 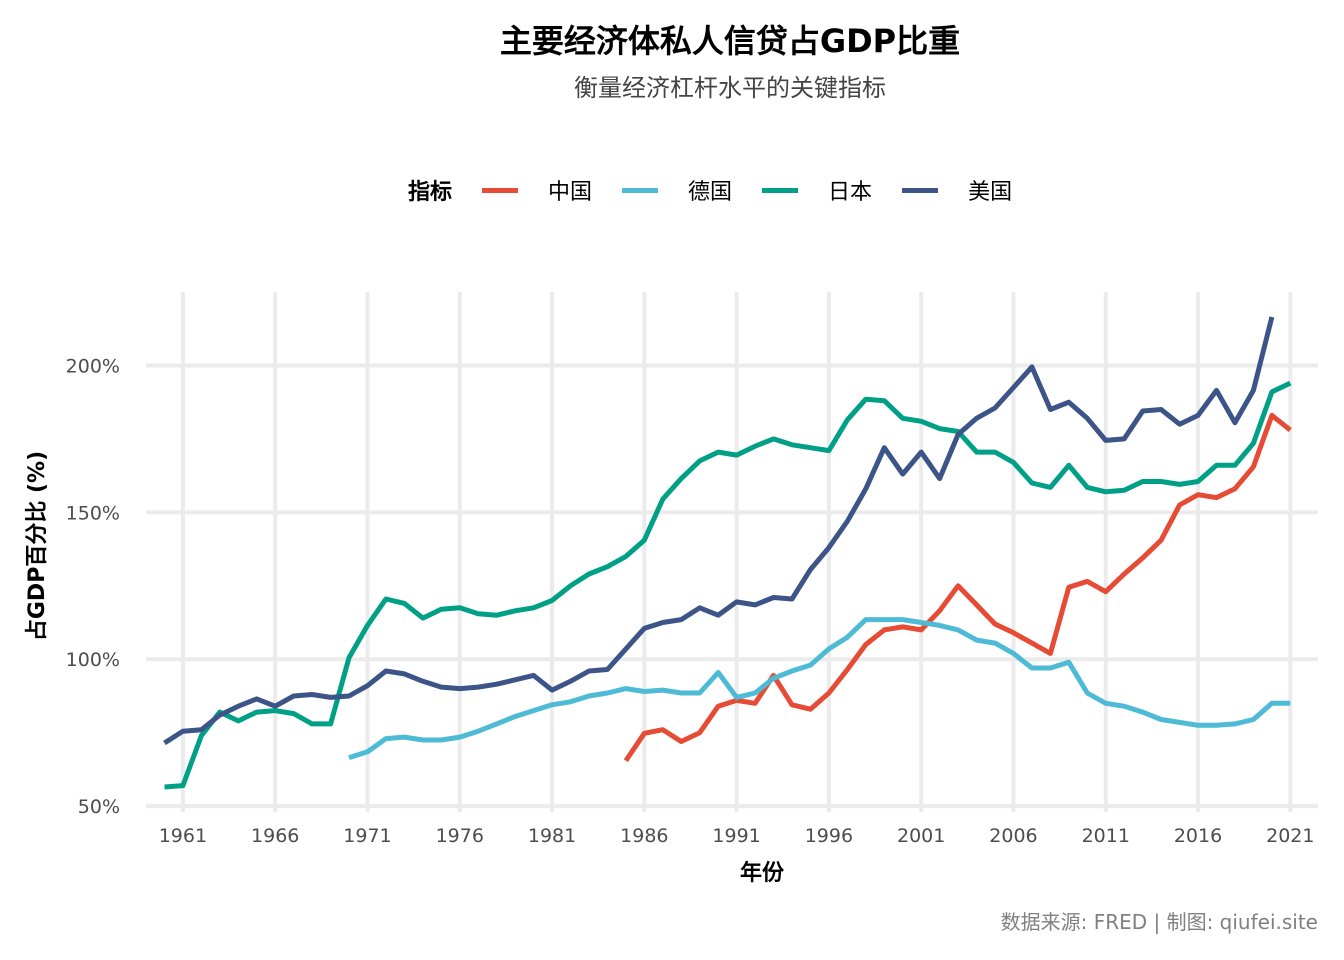 What do you see at coordinates (1013, 836) in the screenshot?
I see `x-tick-label: 2006` at bounding box center [1013, 836].